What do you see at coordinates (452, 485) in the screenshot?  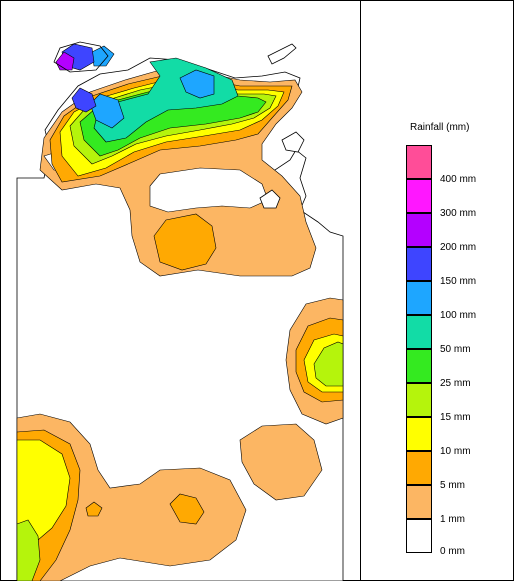 I see `legend-label-5mm: 5 mm` at bounding box center [452, 485].